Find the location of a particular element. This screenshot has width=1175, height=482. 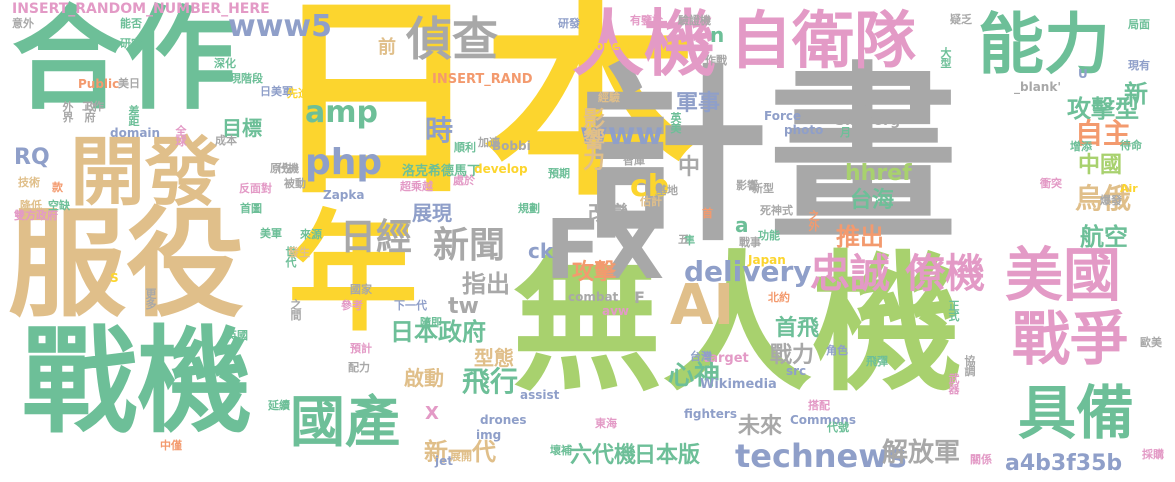

word: ck is located at coordinates (540, 251).